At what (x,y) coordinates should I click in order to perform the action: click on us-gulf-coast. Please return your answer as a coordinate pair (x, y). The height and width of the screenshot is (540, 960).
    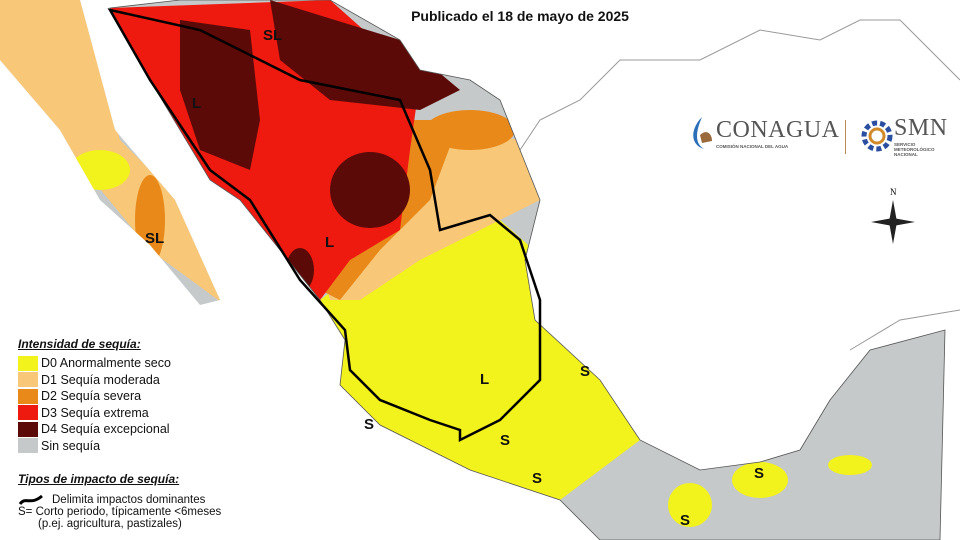
    Looking at the image, I should click on (739, 85).